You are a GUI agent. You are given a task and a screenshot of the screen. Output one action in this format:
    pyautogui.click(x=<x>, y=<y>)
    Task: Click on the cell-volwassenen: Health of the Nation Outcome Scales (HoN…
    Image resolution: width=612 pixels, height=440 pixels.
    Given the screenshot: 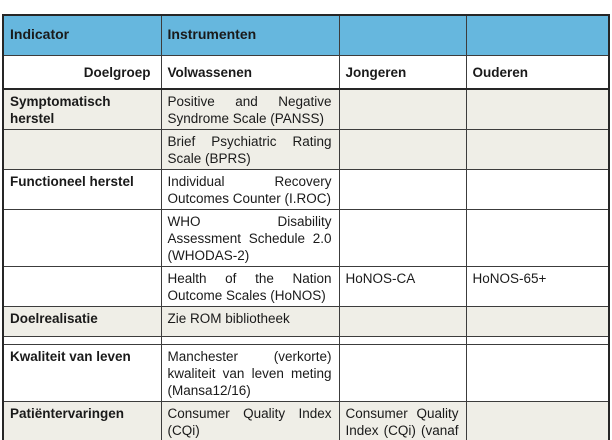 What is the action you would take?
    pyautogui.click(x=250, y=286)
    